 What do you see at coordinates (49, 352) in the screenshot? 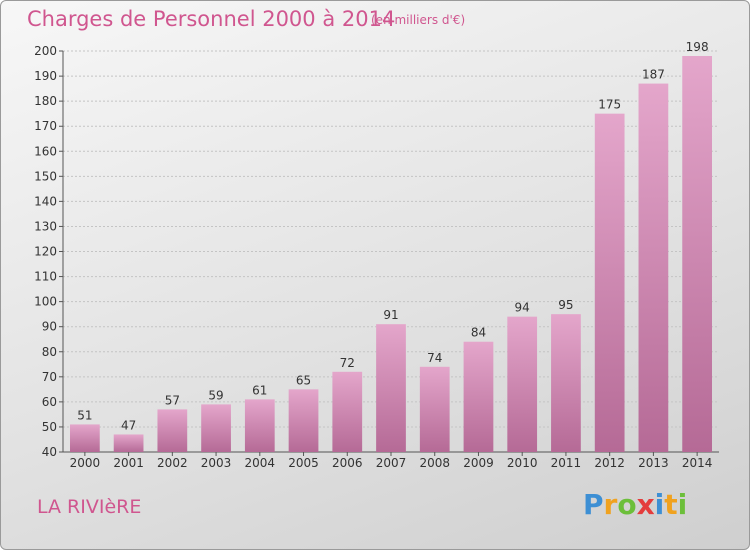
I see `y-tick-label: 80` at bounding box center [49, 352].